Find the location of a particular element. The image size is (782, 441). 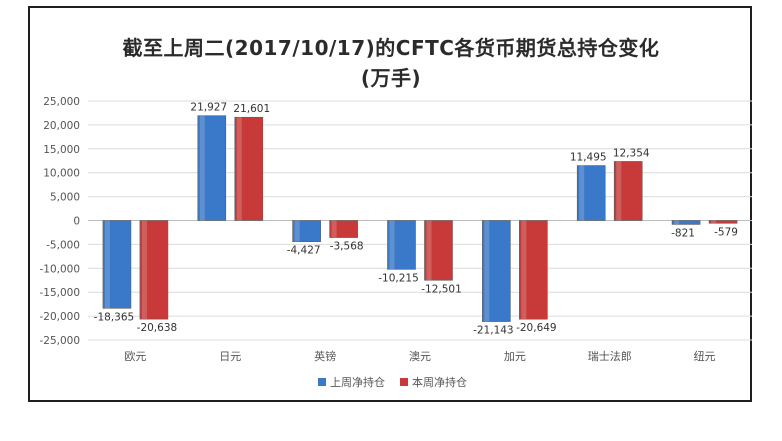

data-label: 21,601 is located at coordinates (251, 109).